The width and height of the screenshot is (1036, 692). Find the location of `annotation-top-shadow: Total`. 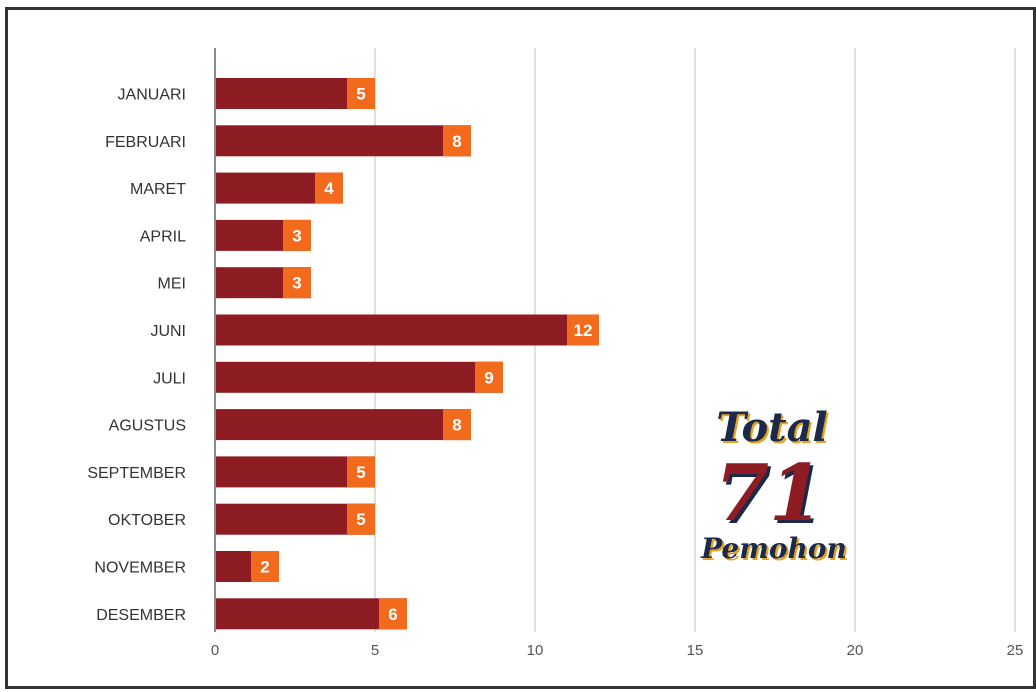

annotation-top-shadow: Total is located at coordinates (773, 429).